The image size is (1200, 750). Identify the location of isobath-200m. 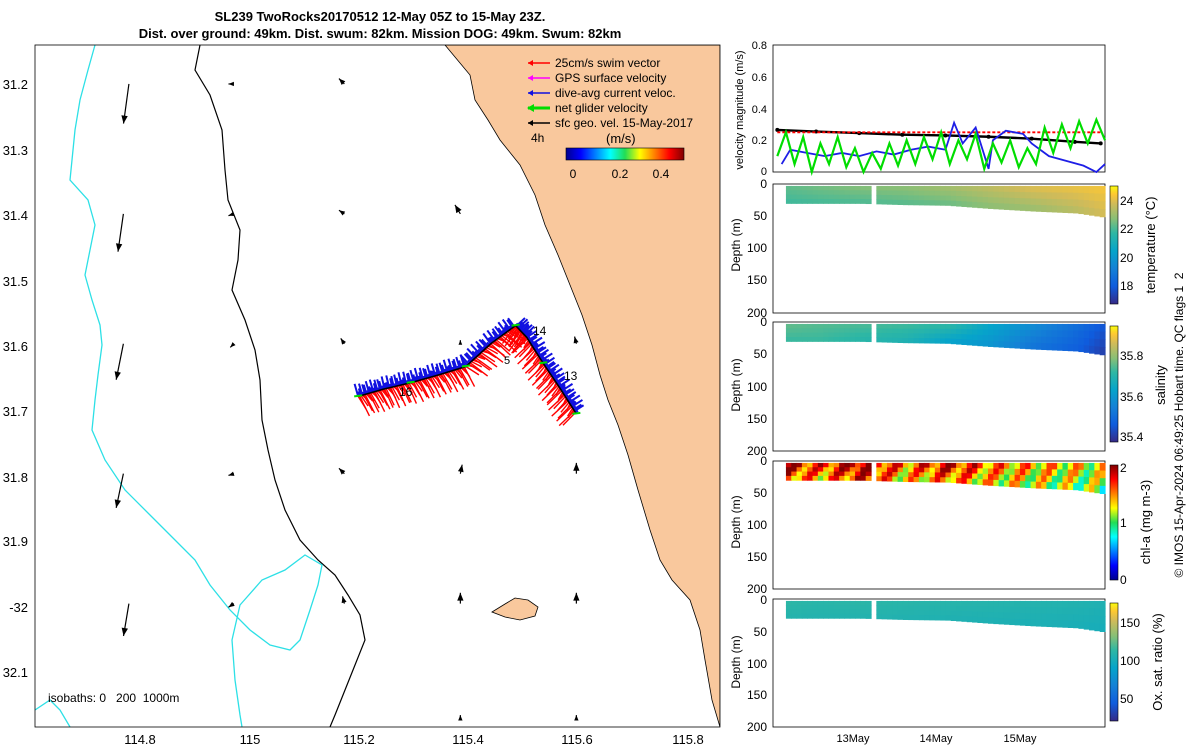
(280, 386).